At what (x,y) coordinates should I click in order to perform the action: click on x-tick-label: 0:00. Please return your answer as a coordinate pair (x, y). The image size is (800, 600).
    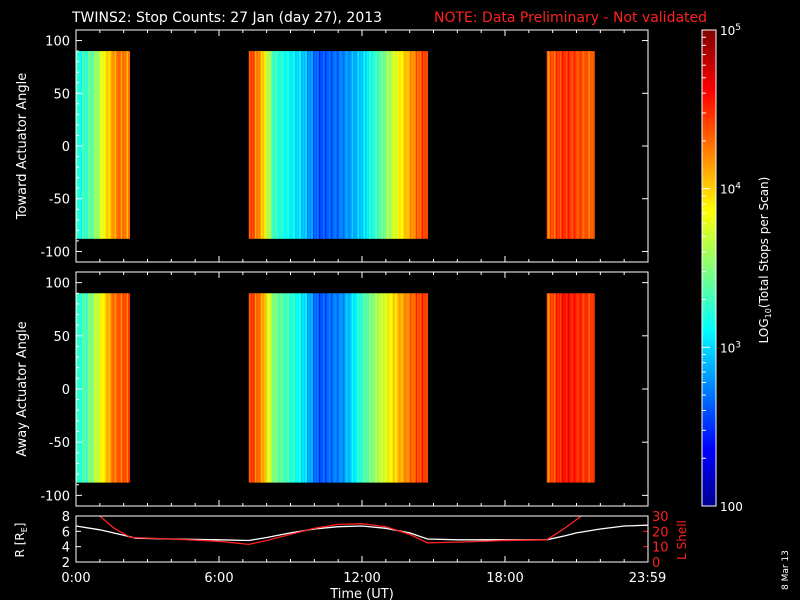
    Looking at the image, I should click on (75, 578).